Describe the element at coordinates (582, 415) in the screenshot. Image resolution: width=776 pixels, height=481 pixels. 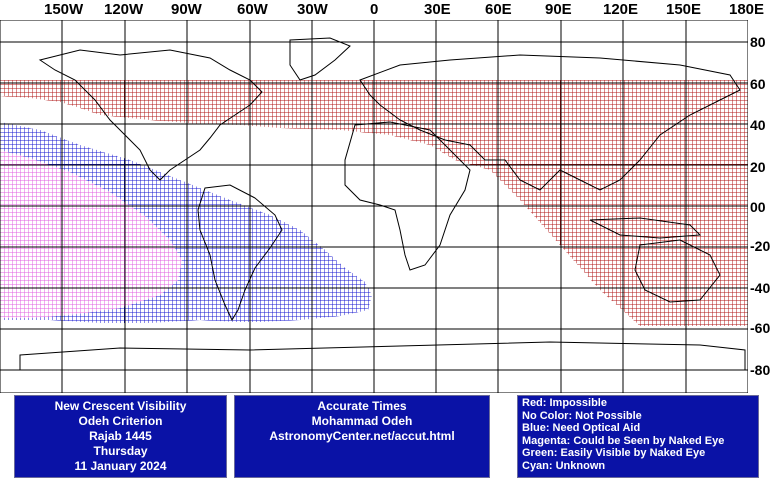
I see `legend-item: No Color: Not Possible` at that location.